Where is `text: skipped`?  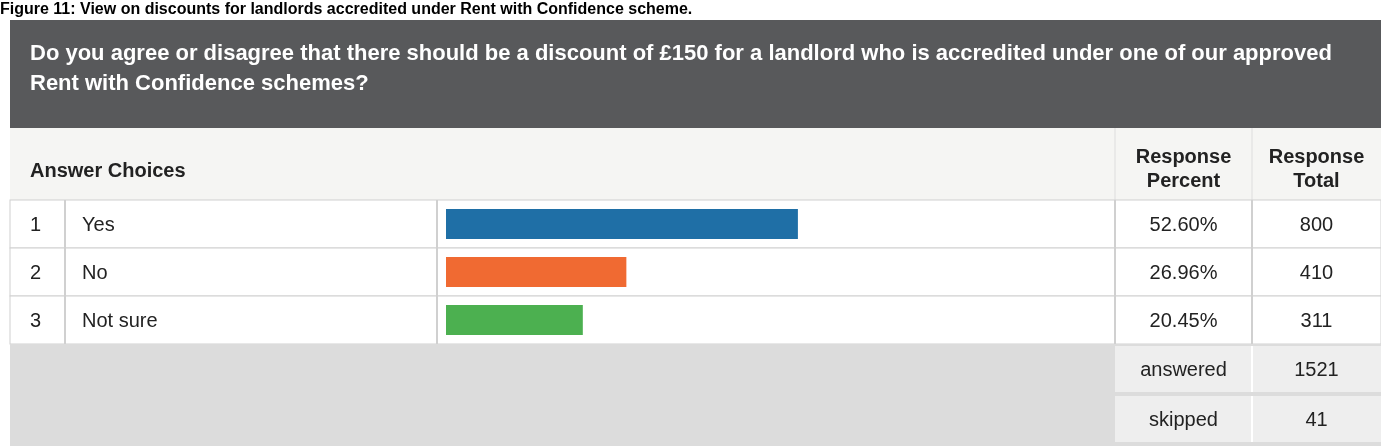
text: skipped is located at coordinates (1183, 419).